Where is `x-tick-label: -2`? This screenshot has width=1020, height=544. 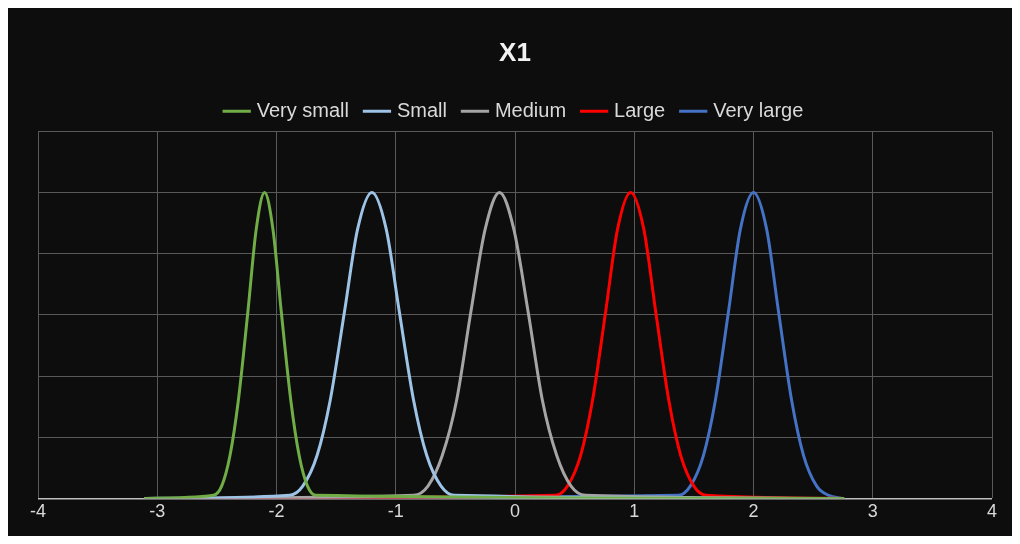 x-tick-label: -2 is located at coordinates (276, 511).